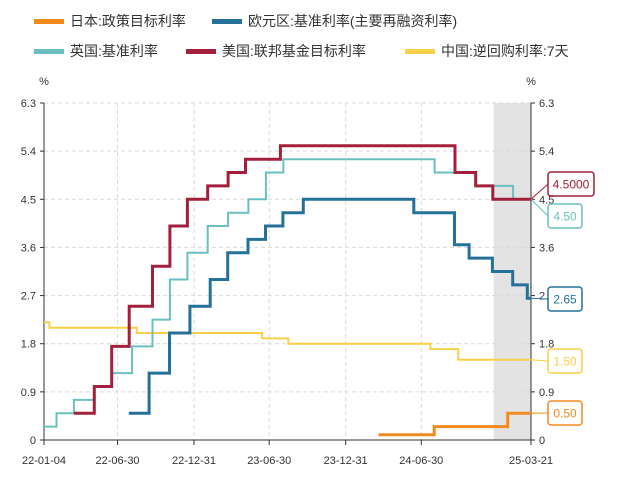  Describe the element at coordinates (542, 441) in the screenshot. I see `y-tick-label-right: 0` at that location.